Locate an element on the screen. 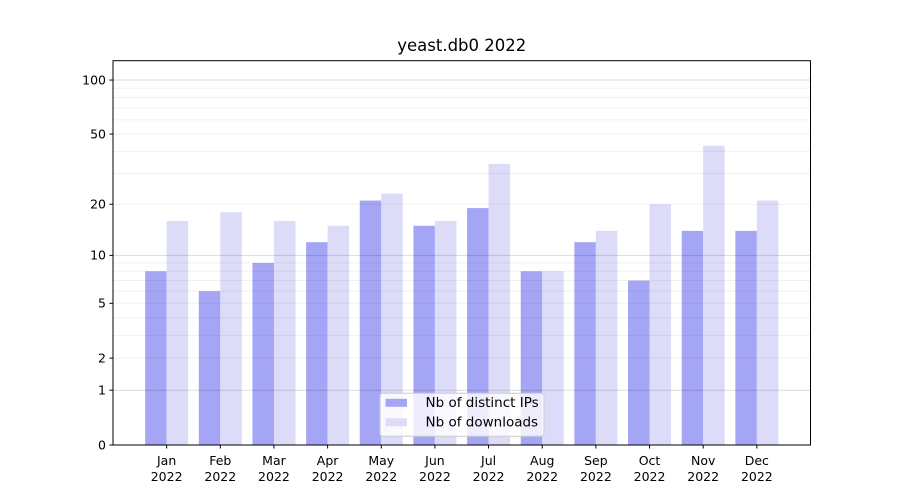 Image resolution: width=900 pixels, height=500 pixels. legend-swatch-ips is located at coordinates (396, 402).